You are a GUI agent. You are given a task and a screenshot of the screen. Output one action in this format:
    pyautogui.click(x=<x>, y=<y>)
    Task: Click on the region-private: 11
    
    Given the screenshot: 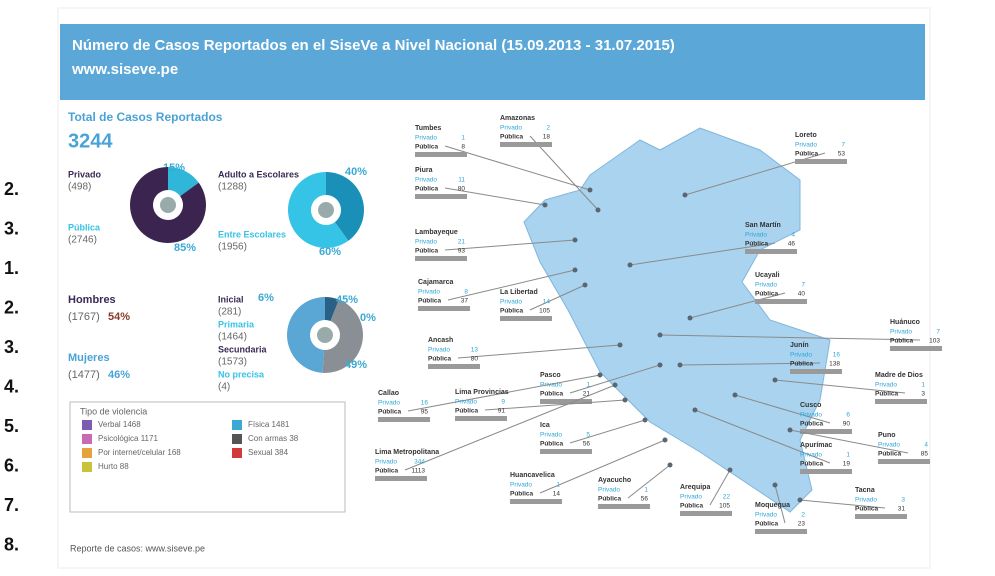 What is the action you would take?
    pyautogui.click(x=461, y=180)
    